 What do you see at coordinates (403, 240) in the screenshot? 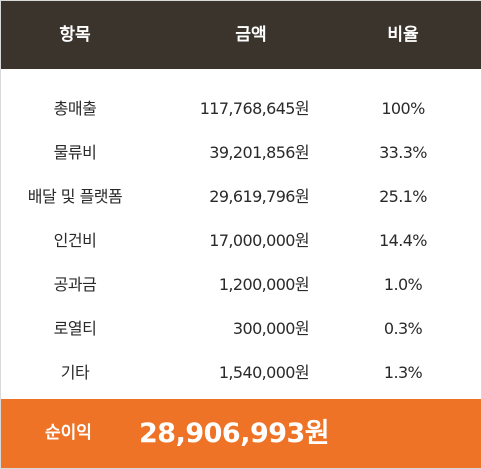
I see `row-ratio: 14.4%` at bounding box center [403, 240].